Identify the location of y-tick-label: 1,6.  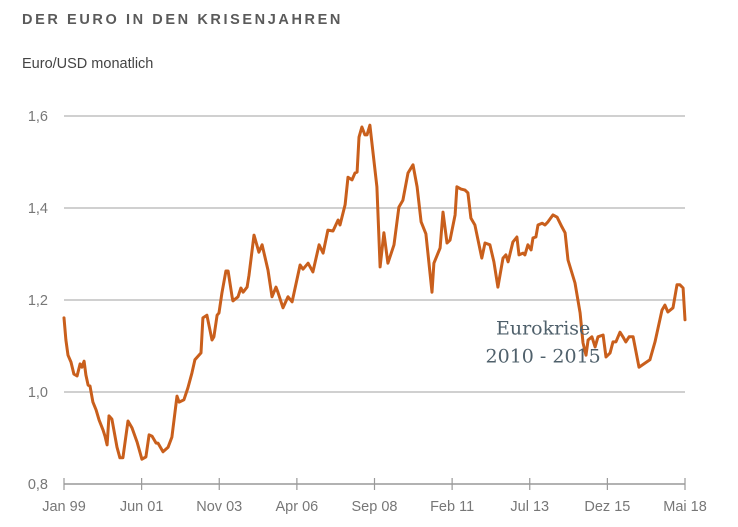
(38, 117).